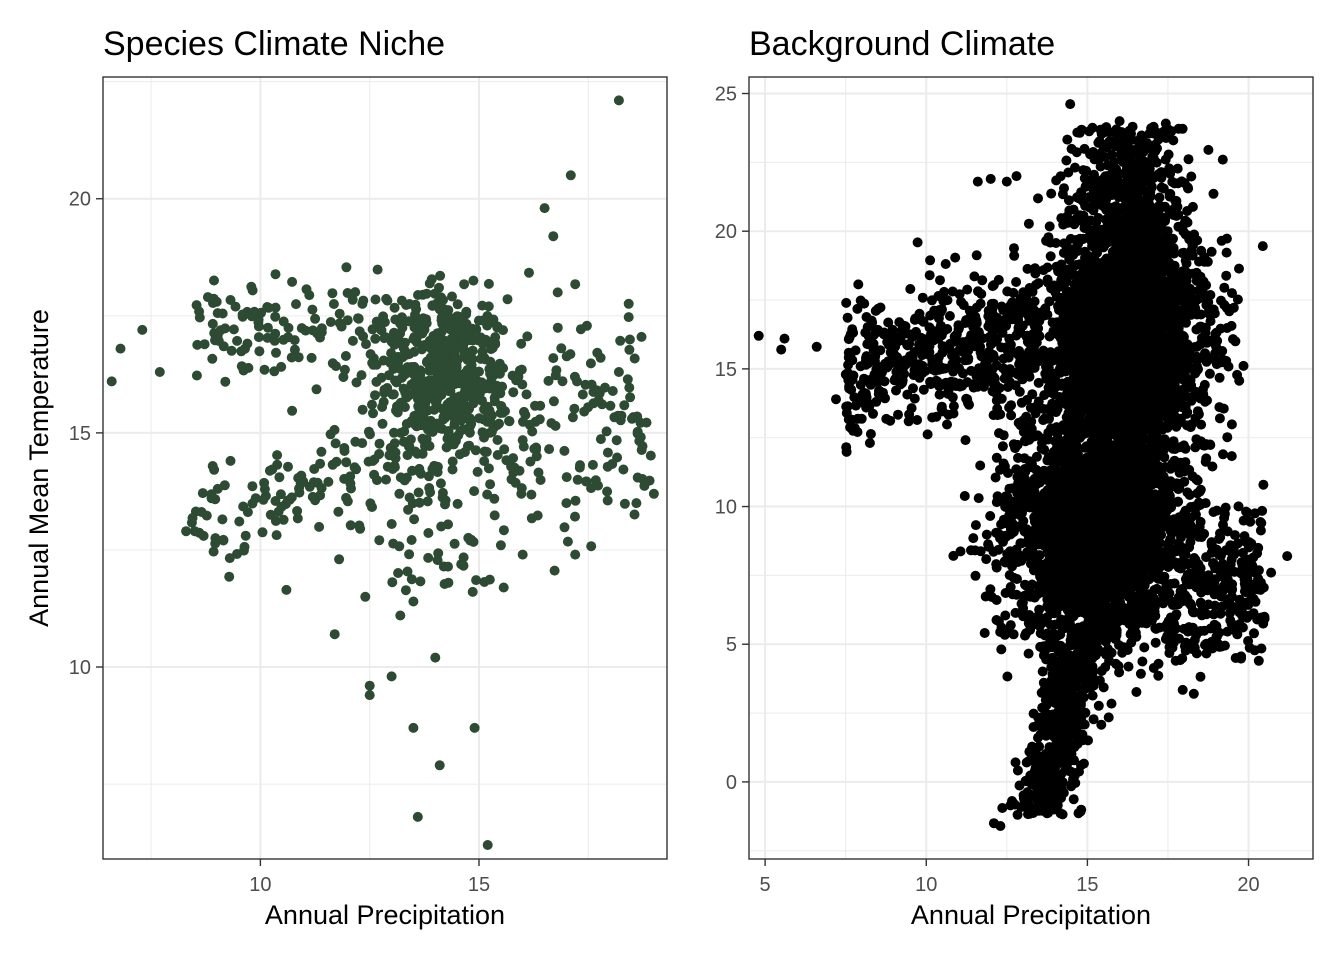  What do you see at coordinates (385, 915) in the screenshot?
I see `species-niche-x-axis-title: Annual Precipitation` at bounding box center [385, 915].